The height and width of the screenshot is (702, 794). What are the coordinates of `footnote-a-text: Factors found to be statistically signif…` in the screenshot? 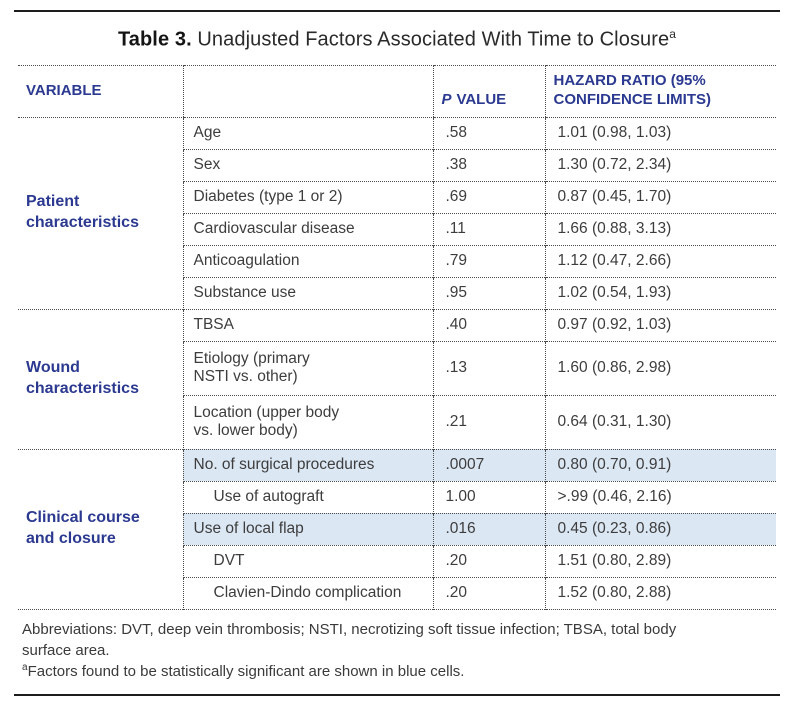 It's located at (246, 672).